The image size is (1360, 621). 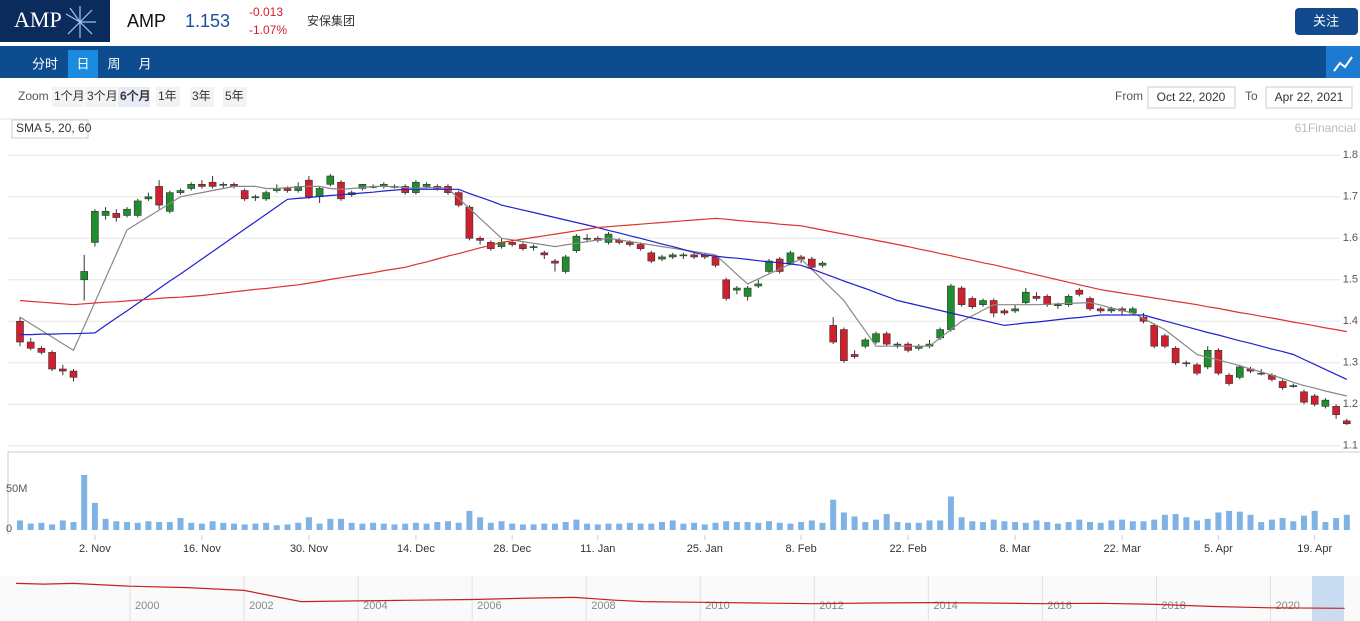 What do you see at coordinates (144, 63) in the screenshot?
I see `tab: 月` at bounding box center [144, 63].